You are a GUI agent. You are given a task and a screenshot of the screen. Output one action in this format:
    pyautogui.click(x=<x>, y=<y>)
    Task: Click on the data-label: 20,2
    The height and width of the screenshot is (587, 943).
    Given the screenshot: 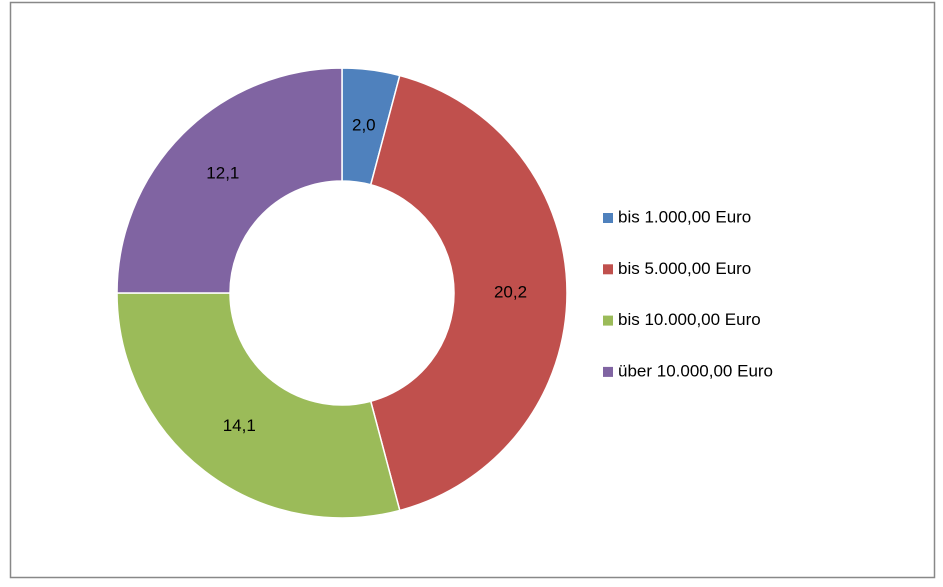 What is the action you would take?
    pyautogui.click(x=510, y=291)
    